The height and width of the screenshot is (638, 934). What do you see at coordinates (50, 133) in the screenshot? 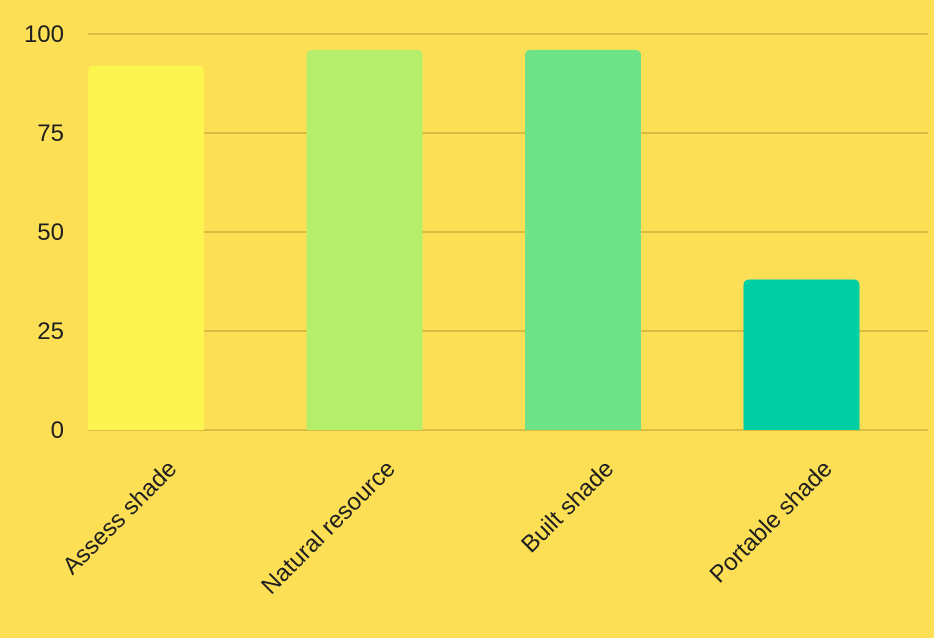
I see `y-tick-label: 75` at bounding box center [50, 133].